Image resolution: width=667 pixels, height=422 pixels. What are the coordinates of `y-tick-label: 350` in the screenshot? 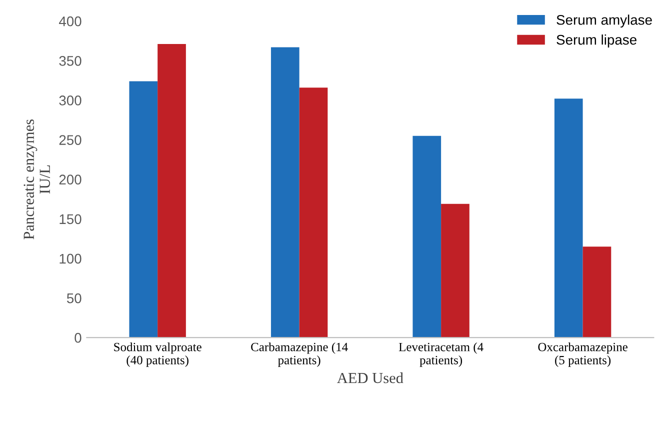 It's located at (70, 61).